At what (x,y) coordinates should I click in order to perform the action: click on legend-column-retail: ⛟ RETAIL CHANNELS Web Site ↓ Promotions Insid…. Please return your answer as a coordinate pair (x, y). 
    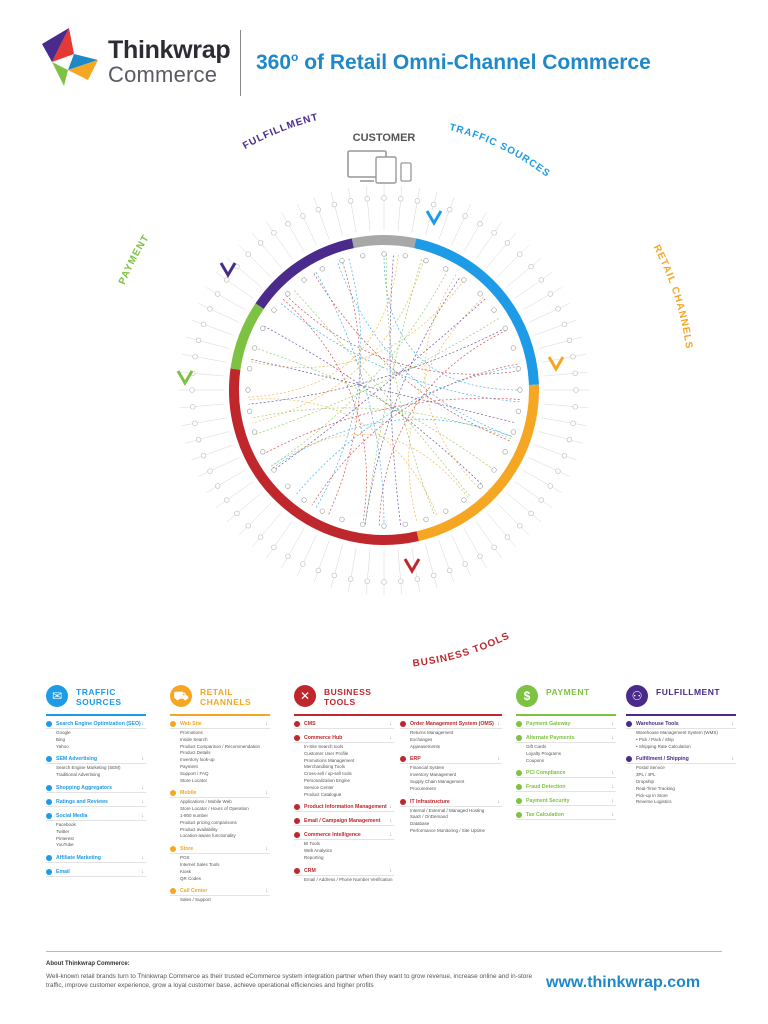
    Looking at the image, I should click on (220, 796).